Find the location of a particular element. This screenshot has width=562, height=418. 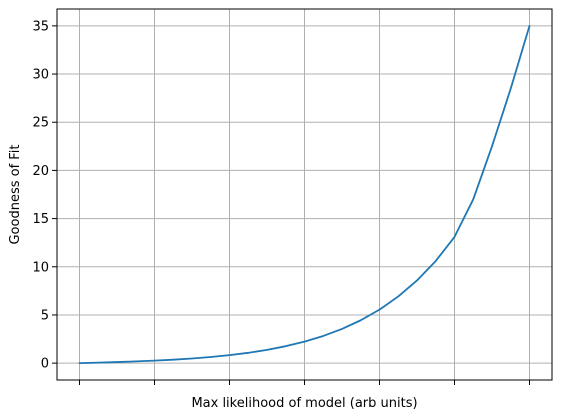

y-tick-label-0: 0 is located at coordinates (45, 364).